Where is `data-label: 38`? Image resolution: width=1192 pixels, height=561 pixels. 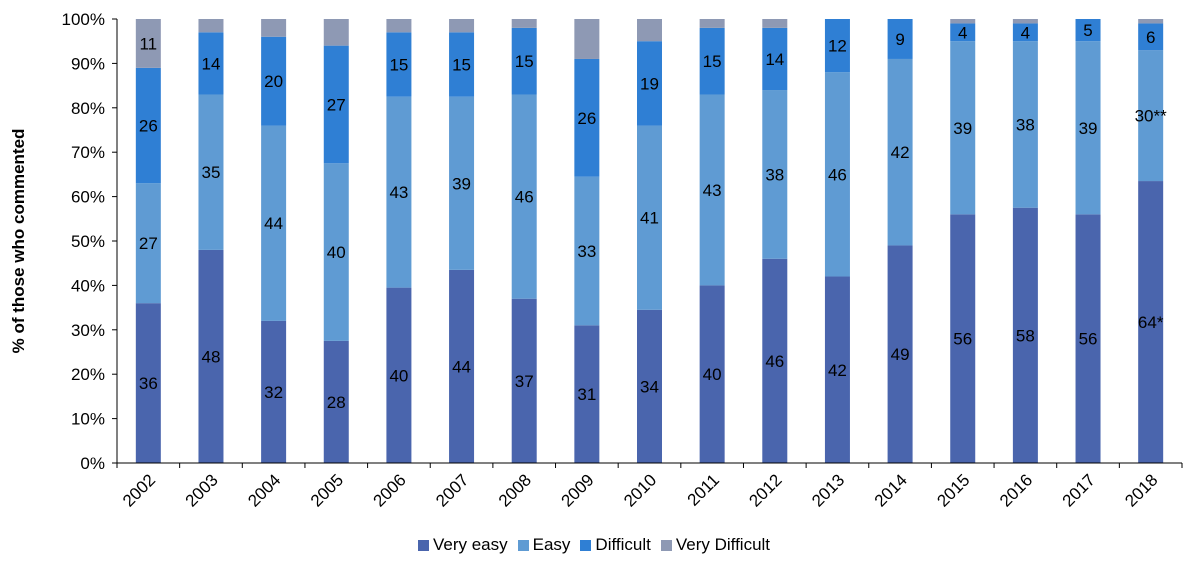
data-label: 38 is located at coordinates (1025, 124).